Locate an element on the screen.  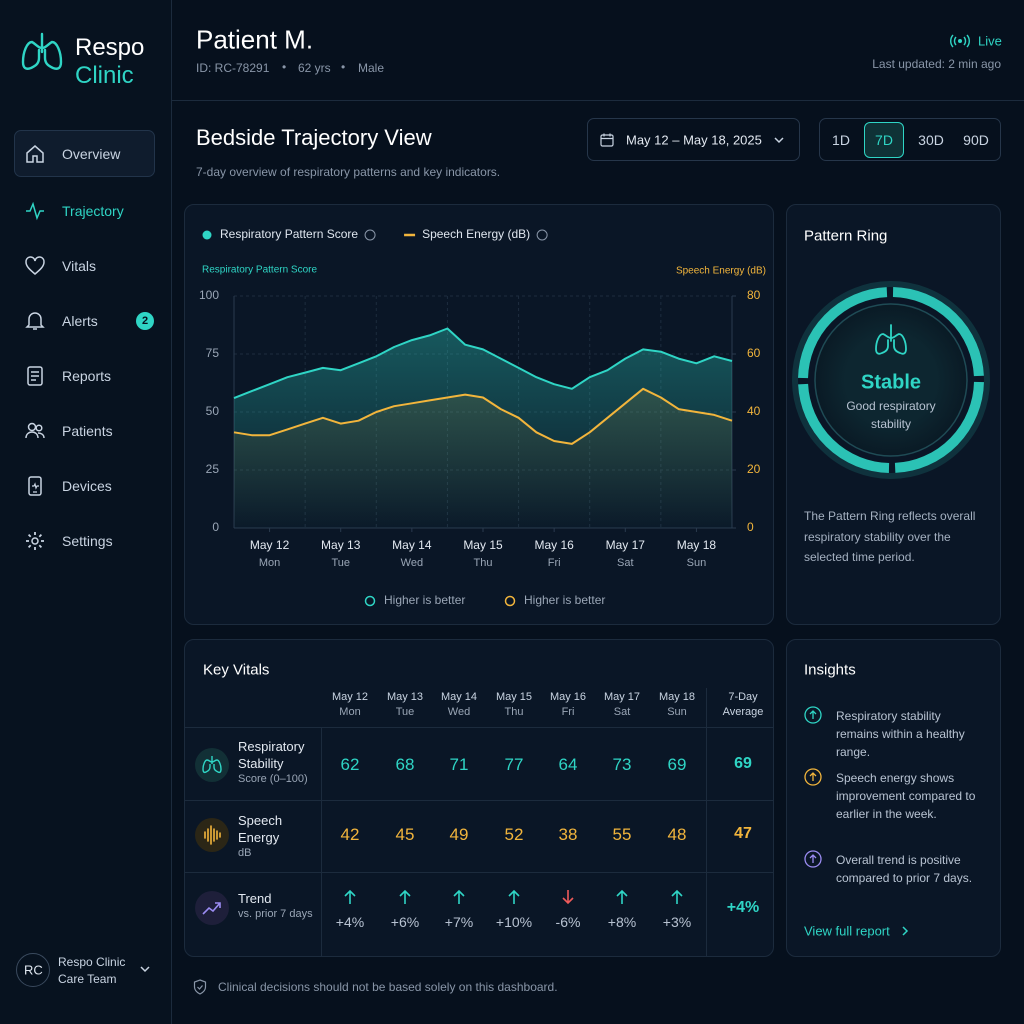
patient-id: ID: RC-78291 is located at coordinates (233, 68).